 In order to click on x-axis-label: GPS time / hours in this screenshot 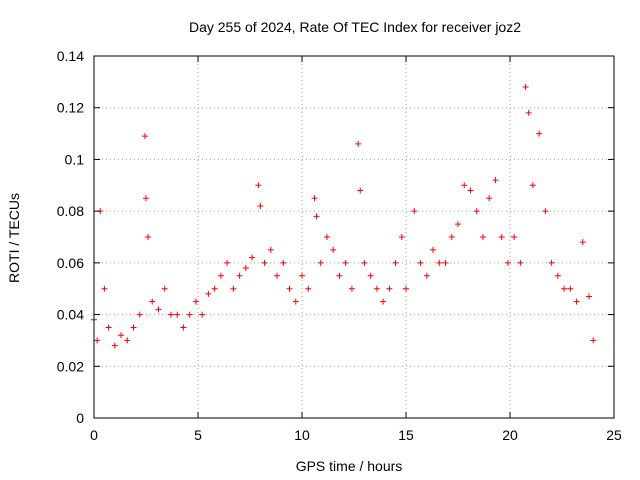, I will do `click(349, 466)`.